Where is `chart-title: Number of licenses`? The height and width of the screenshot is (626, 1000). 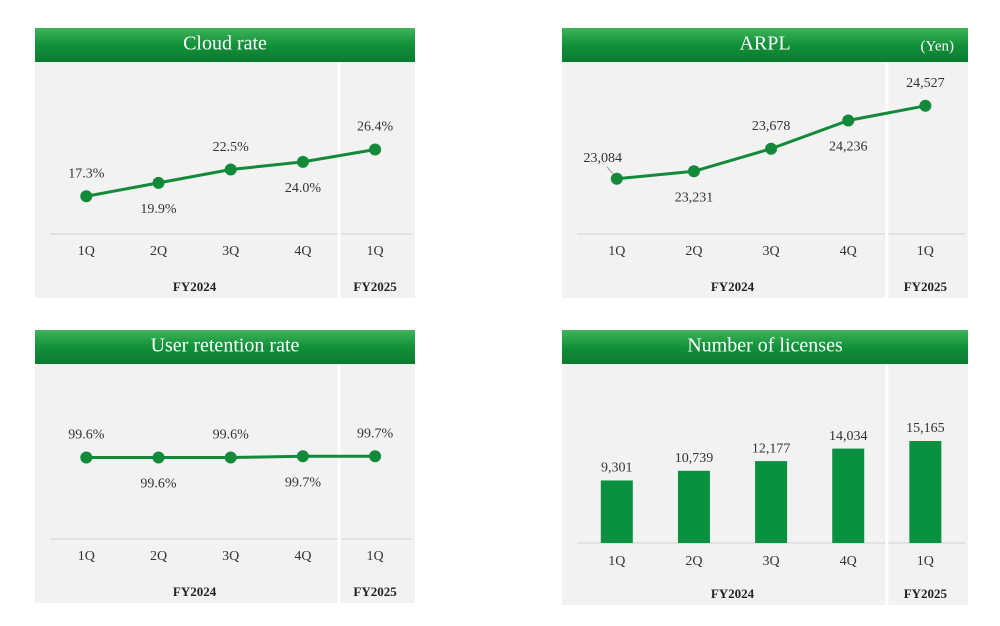
chart-title: Number of licenses is located at coordinates (765, 346).